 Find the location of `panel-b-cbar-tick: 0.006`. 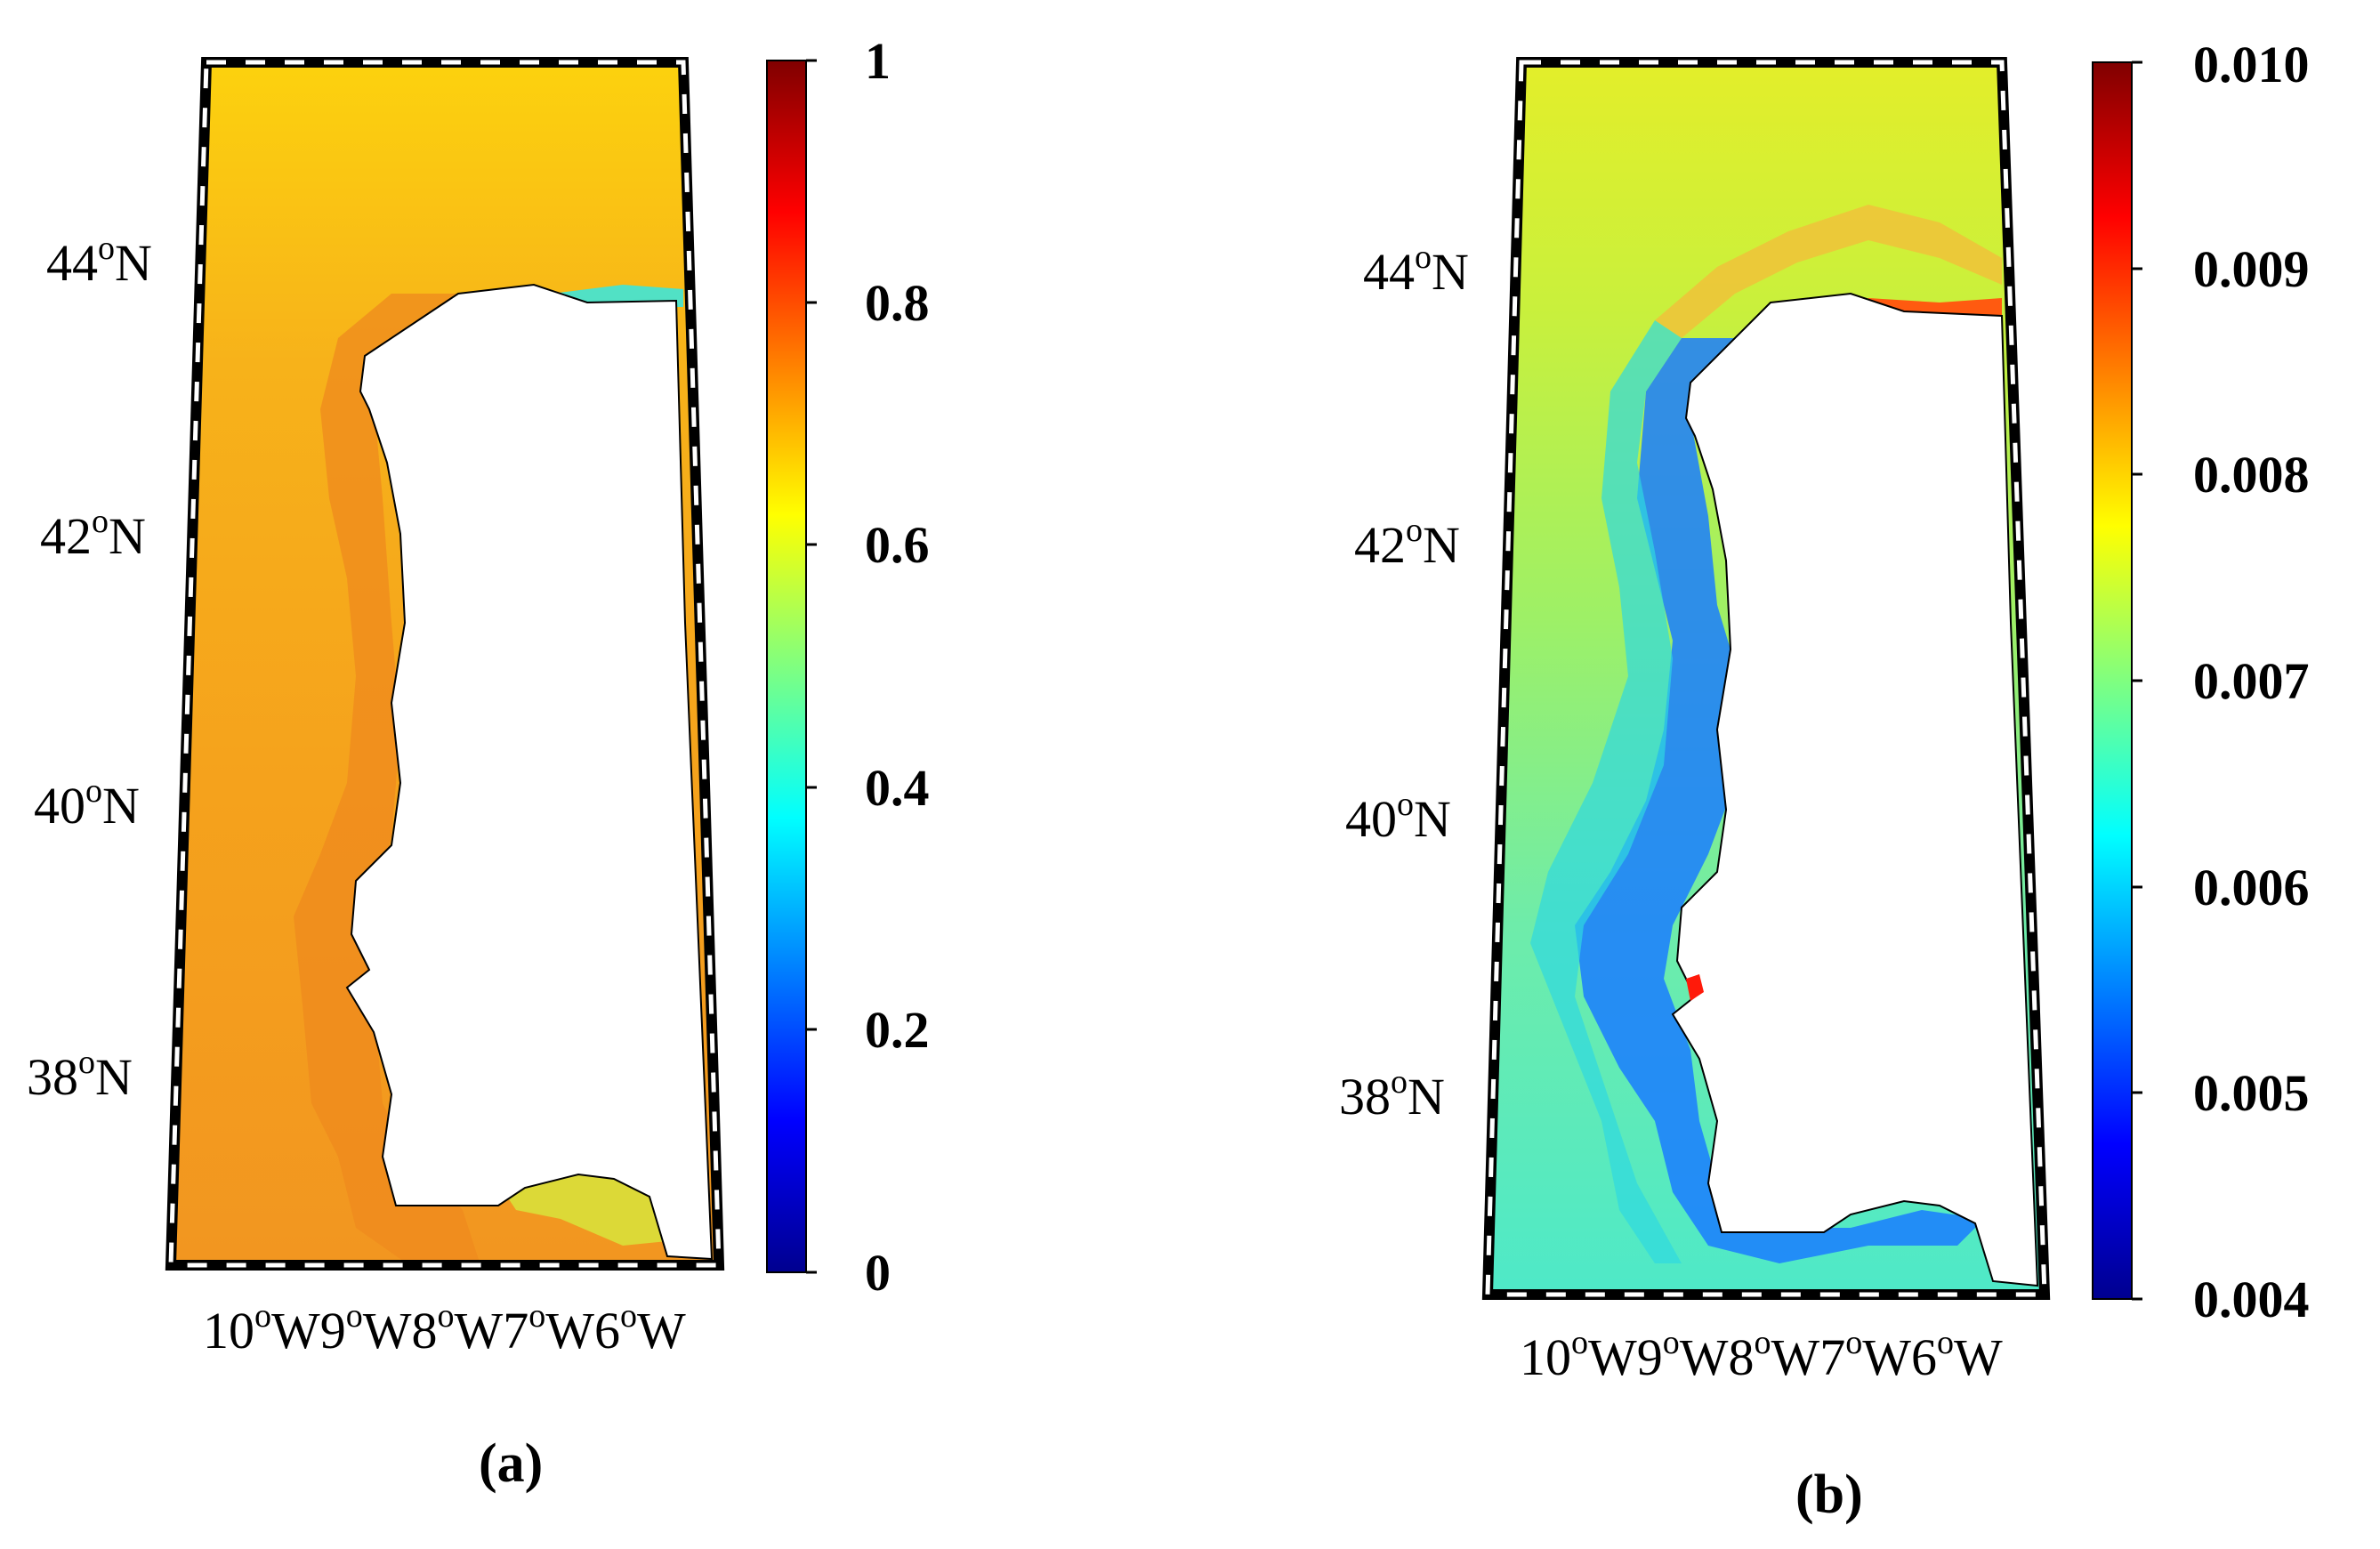

panel-b-cbar-tick: 0.006 is located at coordinates (2251, 887).